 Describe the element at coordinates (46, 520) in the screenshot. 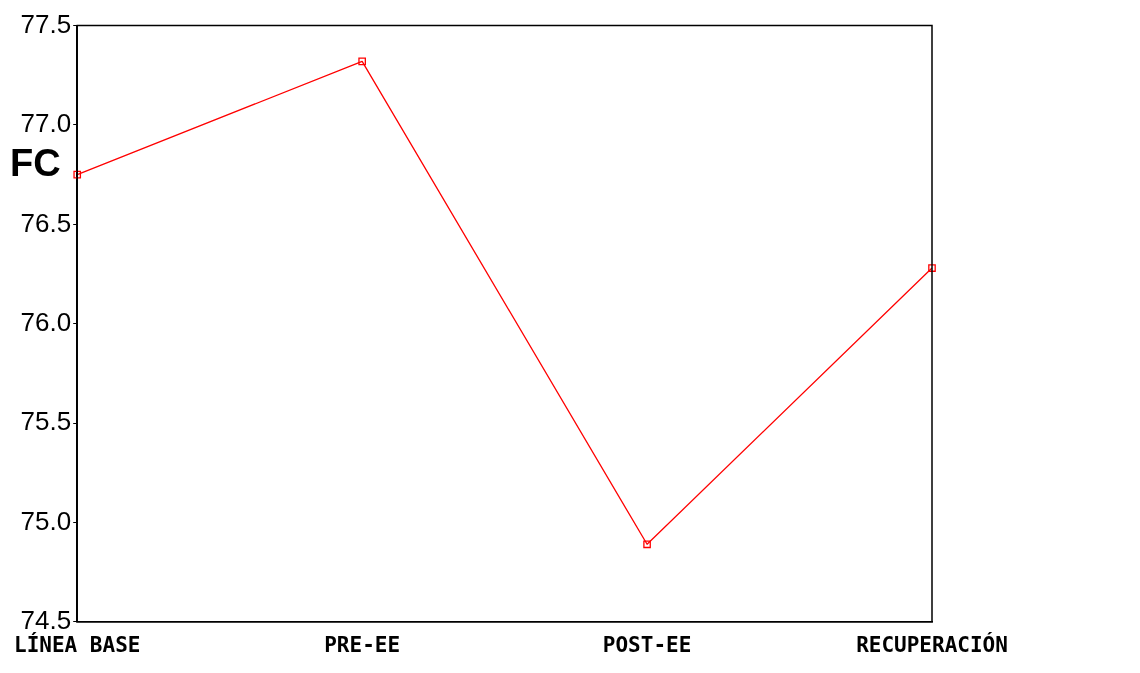

I see `y-tick-label: 75.0` at that location.